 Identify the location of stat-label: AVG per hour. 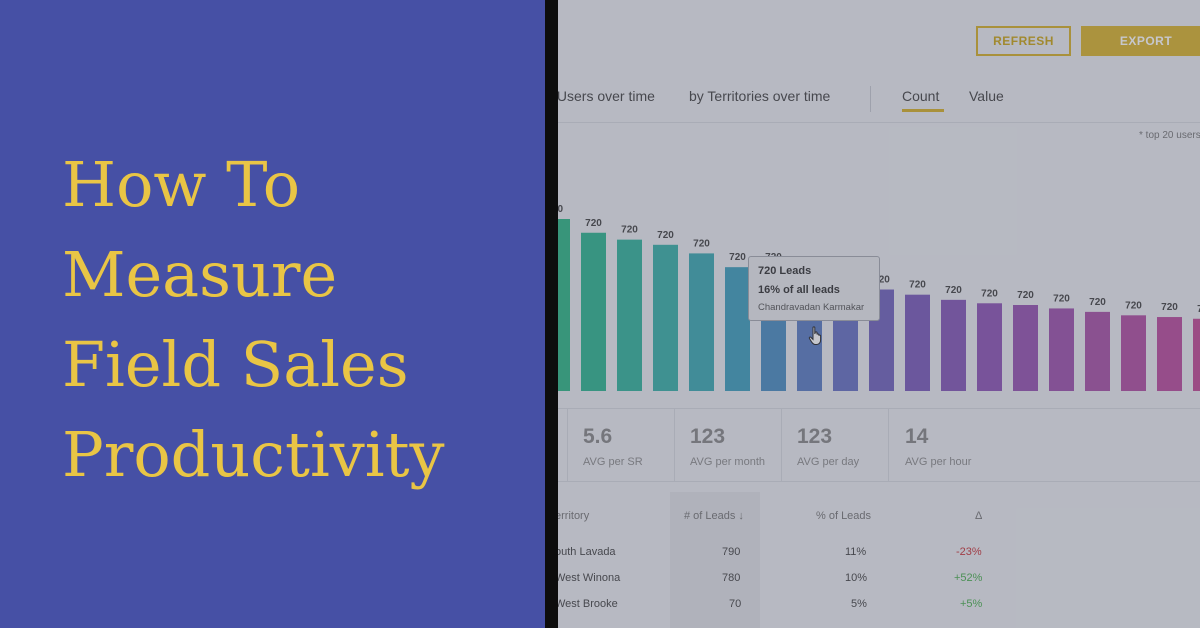
(938, 462).